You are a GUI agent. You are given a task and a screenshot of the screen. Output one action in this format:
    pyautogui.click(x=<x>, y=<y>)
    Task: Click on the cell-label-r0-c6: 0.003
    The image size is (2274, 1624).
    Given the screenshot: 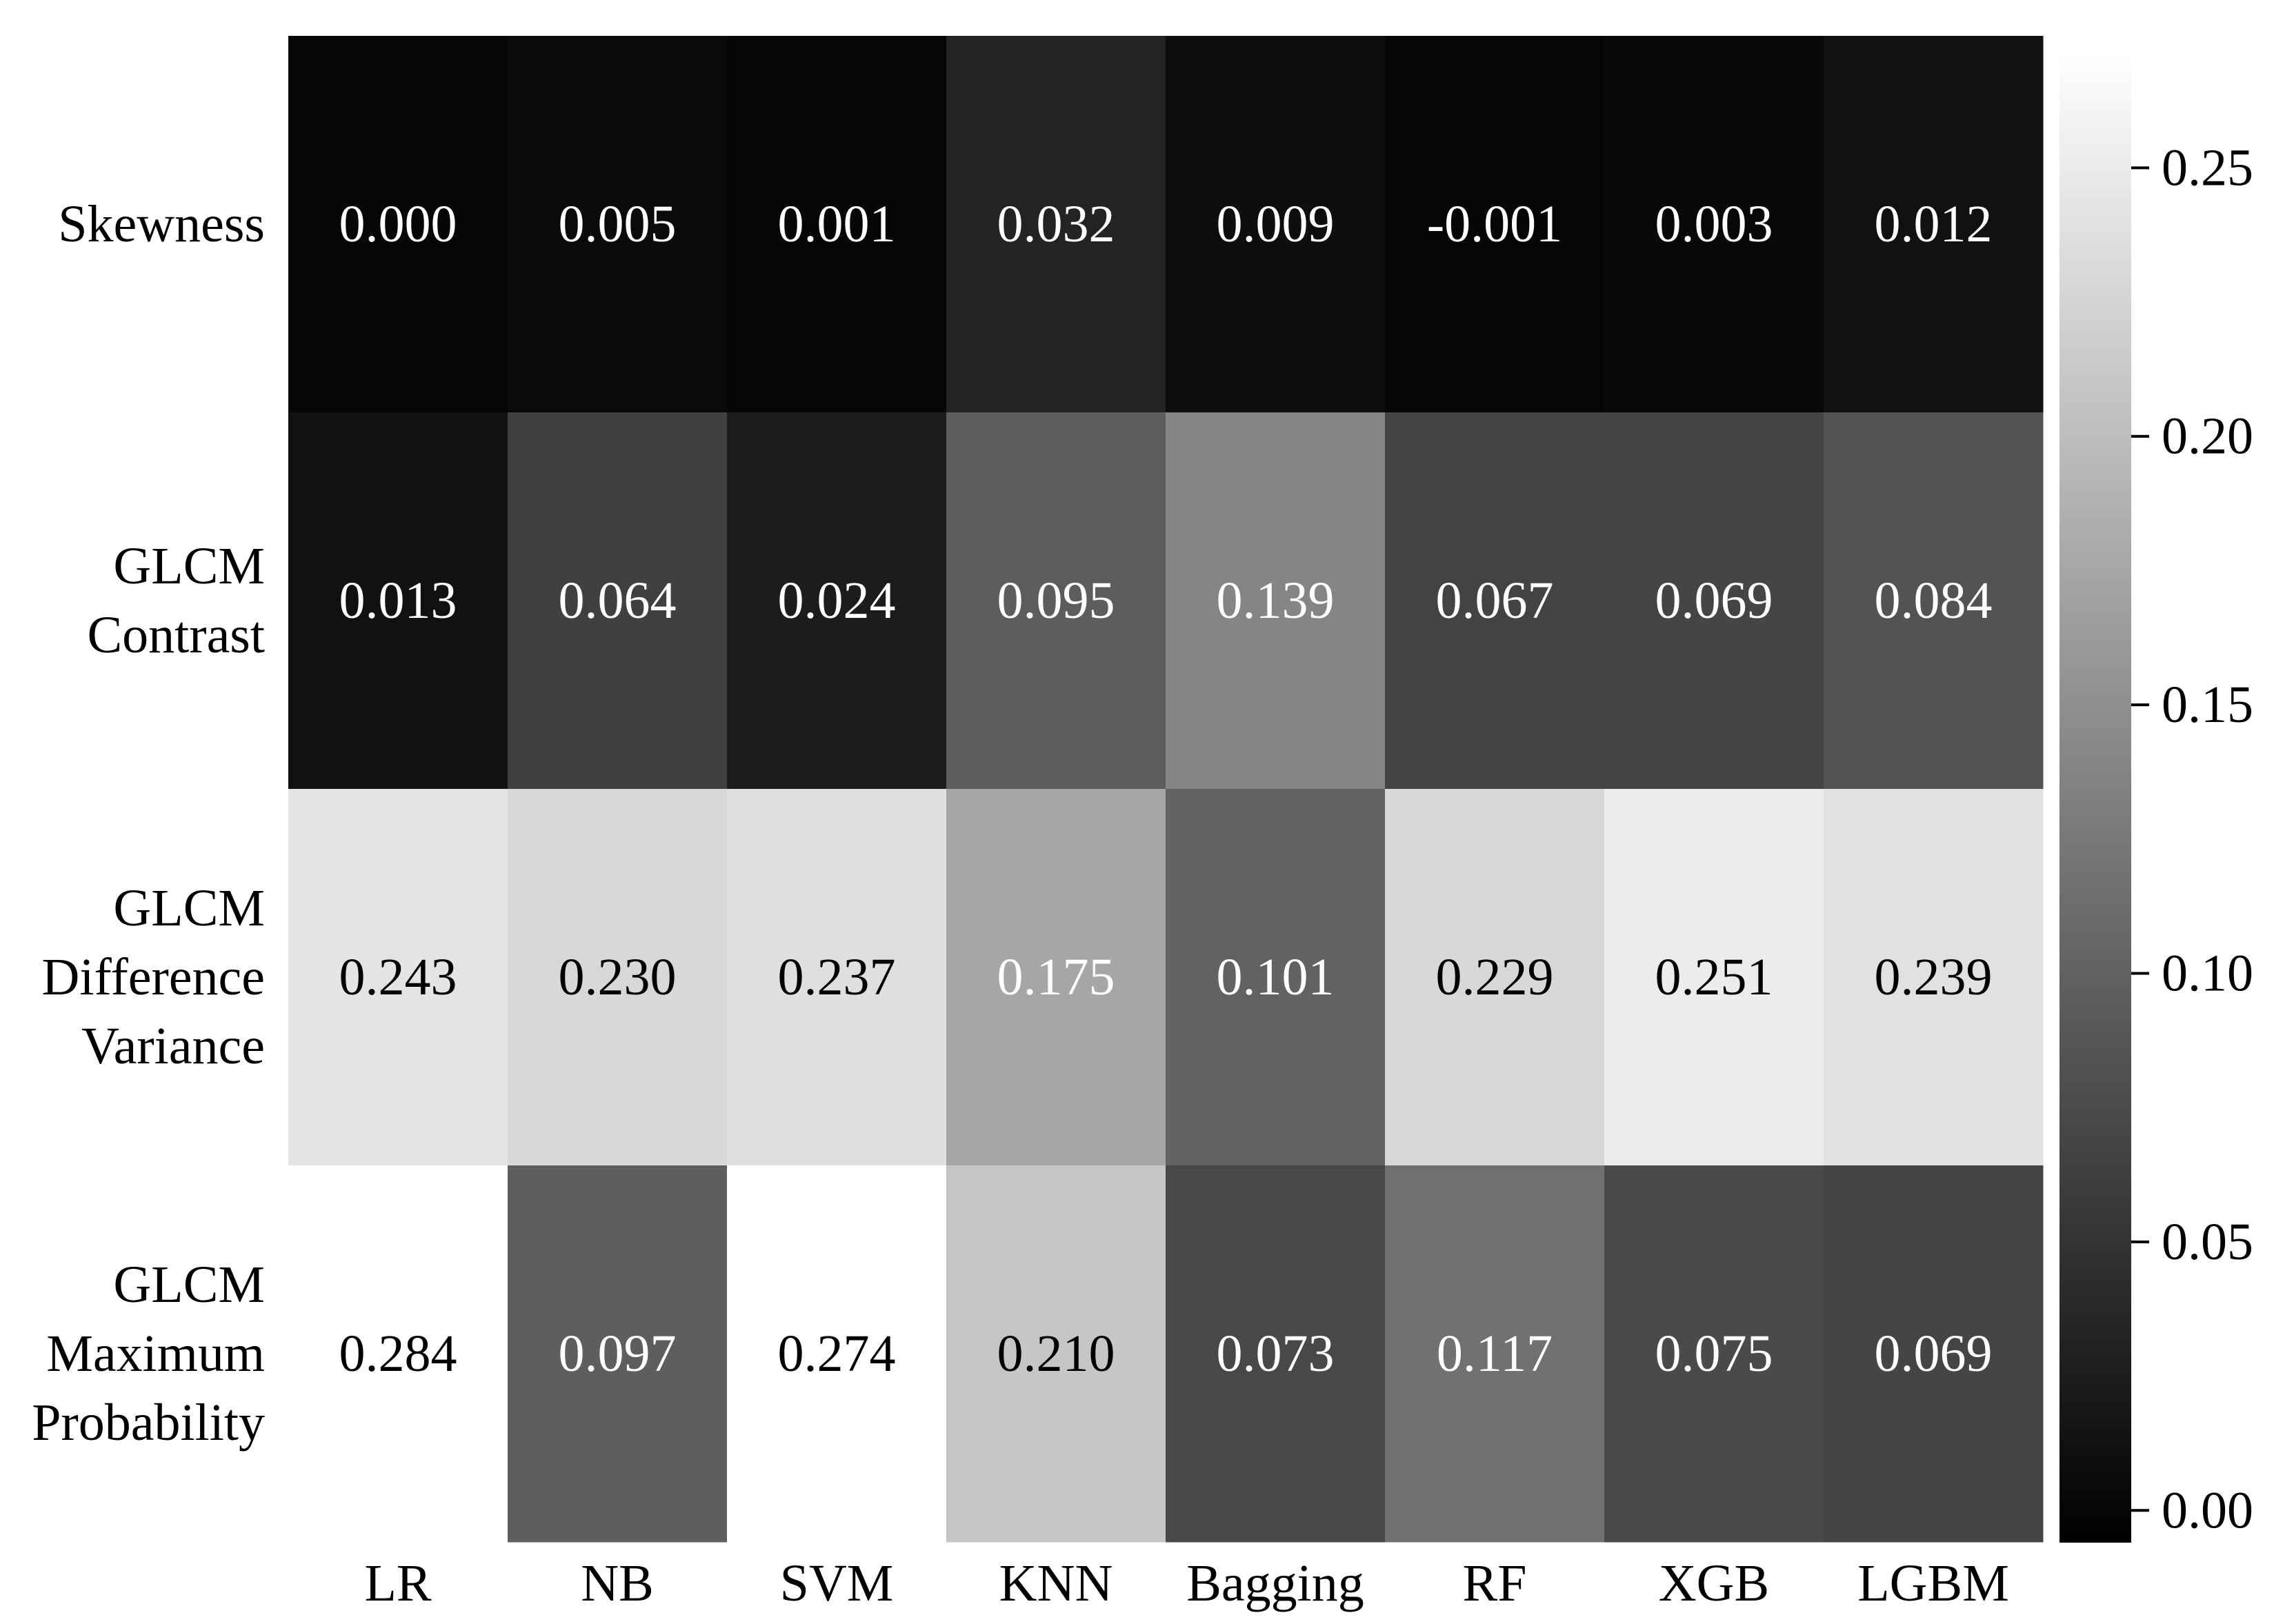 What is the action you would take?
    pyautogui.click(x=1714, y=224)
    